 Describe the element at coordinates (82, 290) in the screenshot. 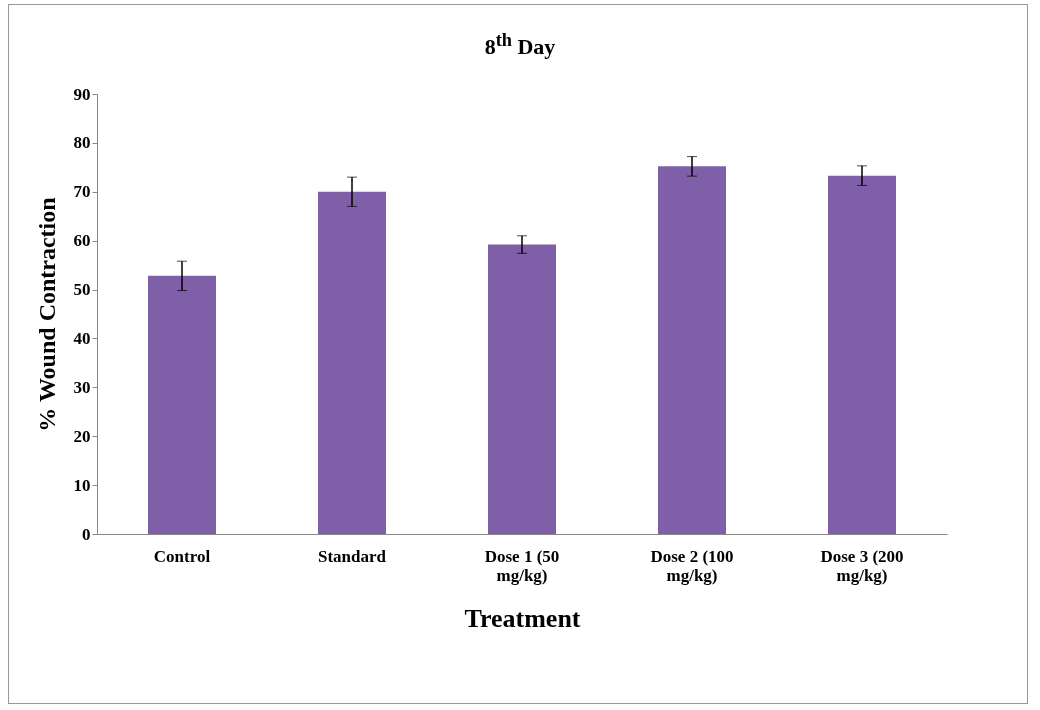

I see `y-tick-label: 50` at that location.